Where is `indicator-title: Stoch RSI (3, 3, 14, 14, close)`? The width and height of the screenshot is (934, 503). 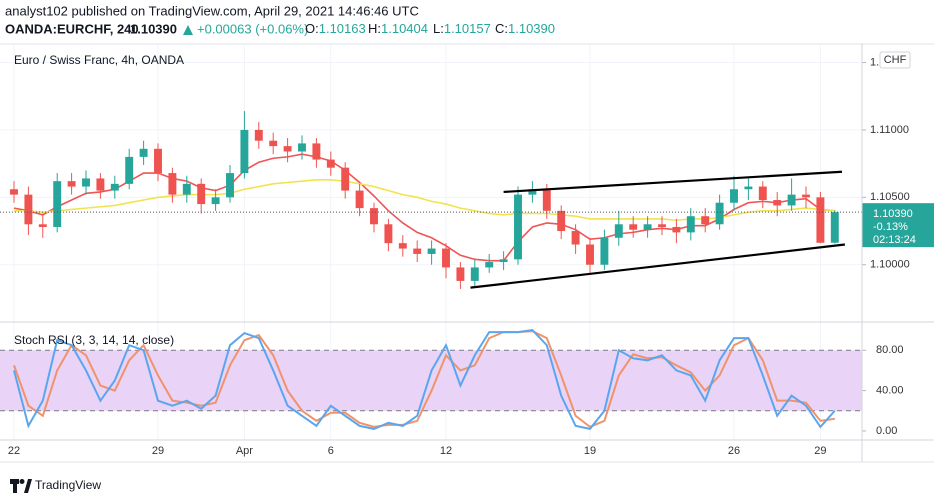 indicator-title: Stoch RSI (3, 3, 14, 14, close) is located at coordinates (94, 340).